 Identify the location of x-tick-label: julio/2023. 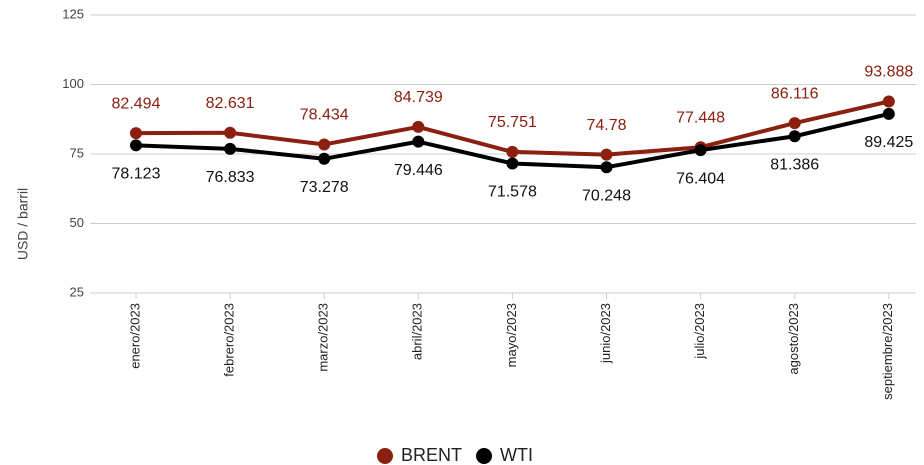
(699, 331).